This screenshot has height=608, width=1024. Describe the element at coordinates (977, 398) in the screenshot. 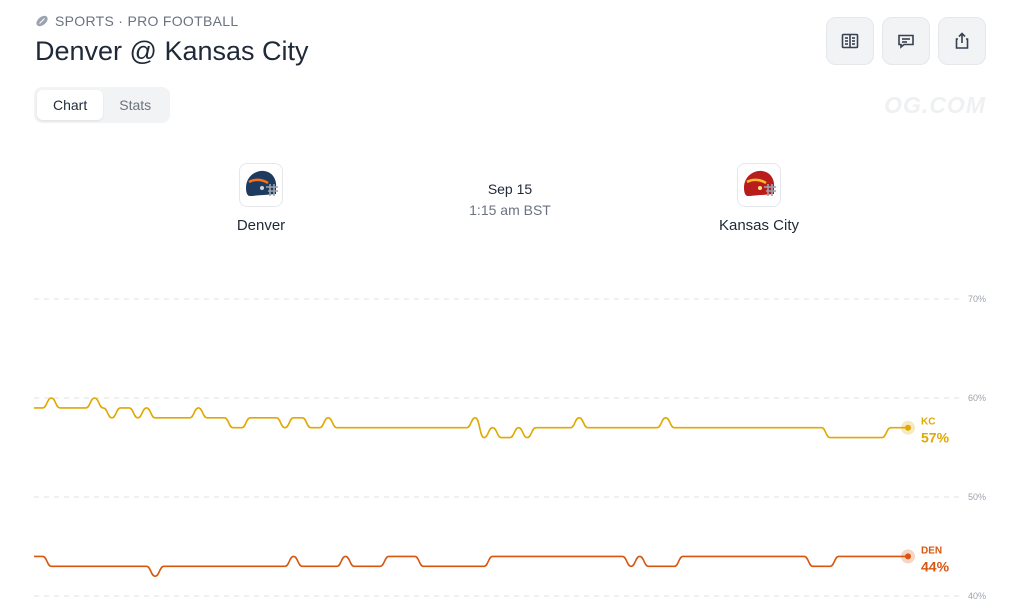

I see `y-tick-label: 60%` at that location.